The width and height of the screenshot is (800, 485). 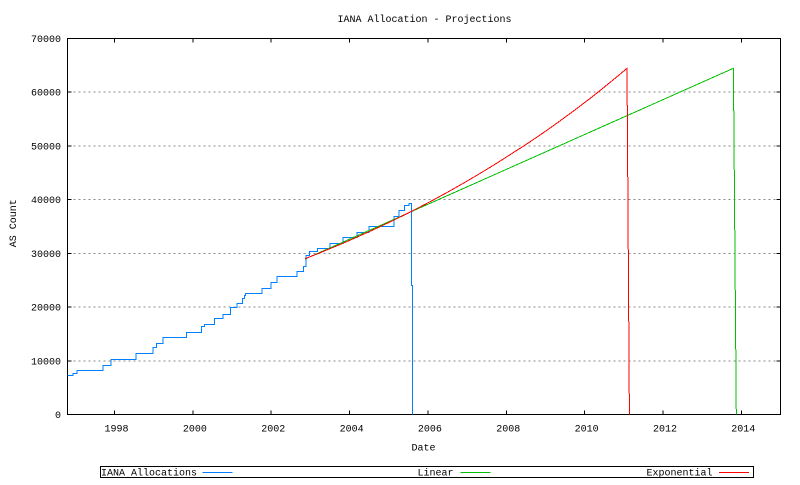 I want to click on svg-text: 0, so click(x=58, y=416).